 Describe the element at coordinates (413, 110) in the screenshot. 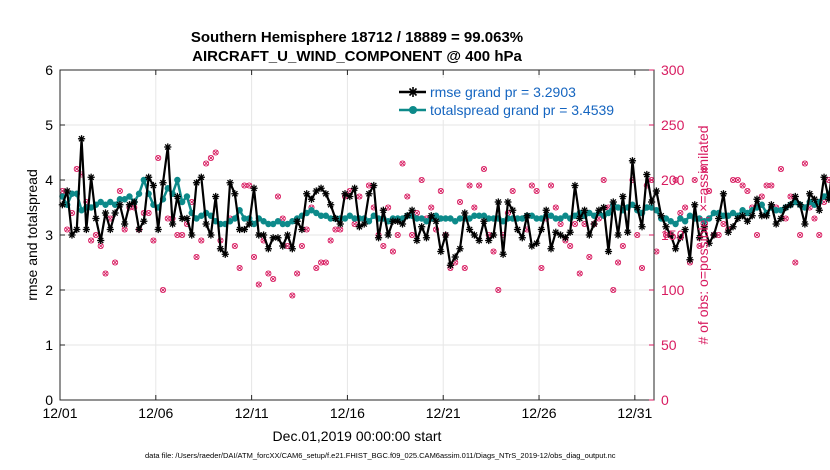

I see `legend-spread-marker` at that location.